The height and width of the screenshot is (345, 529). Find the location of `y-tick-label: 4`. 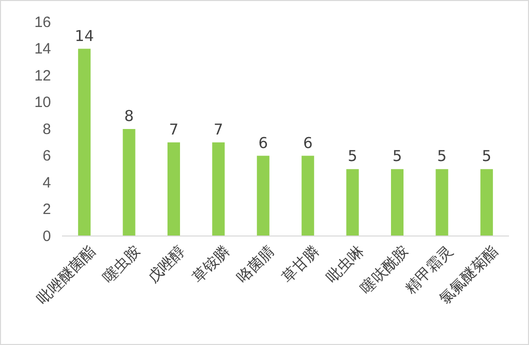

y-tick-label: 4 is located at coordinates (46, 183).